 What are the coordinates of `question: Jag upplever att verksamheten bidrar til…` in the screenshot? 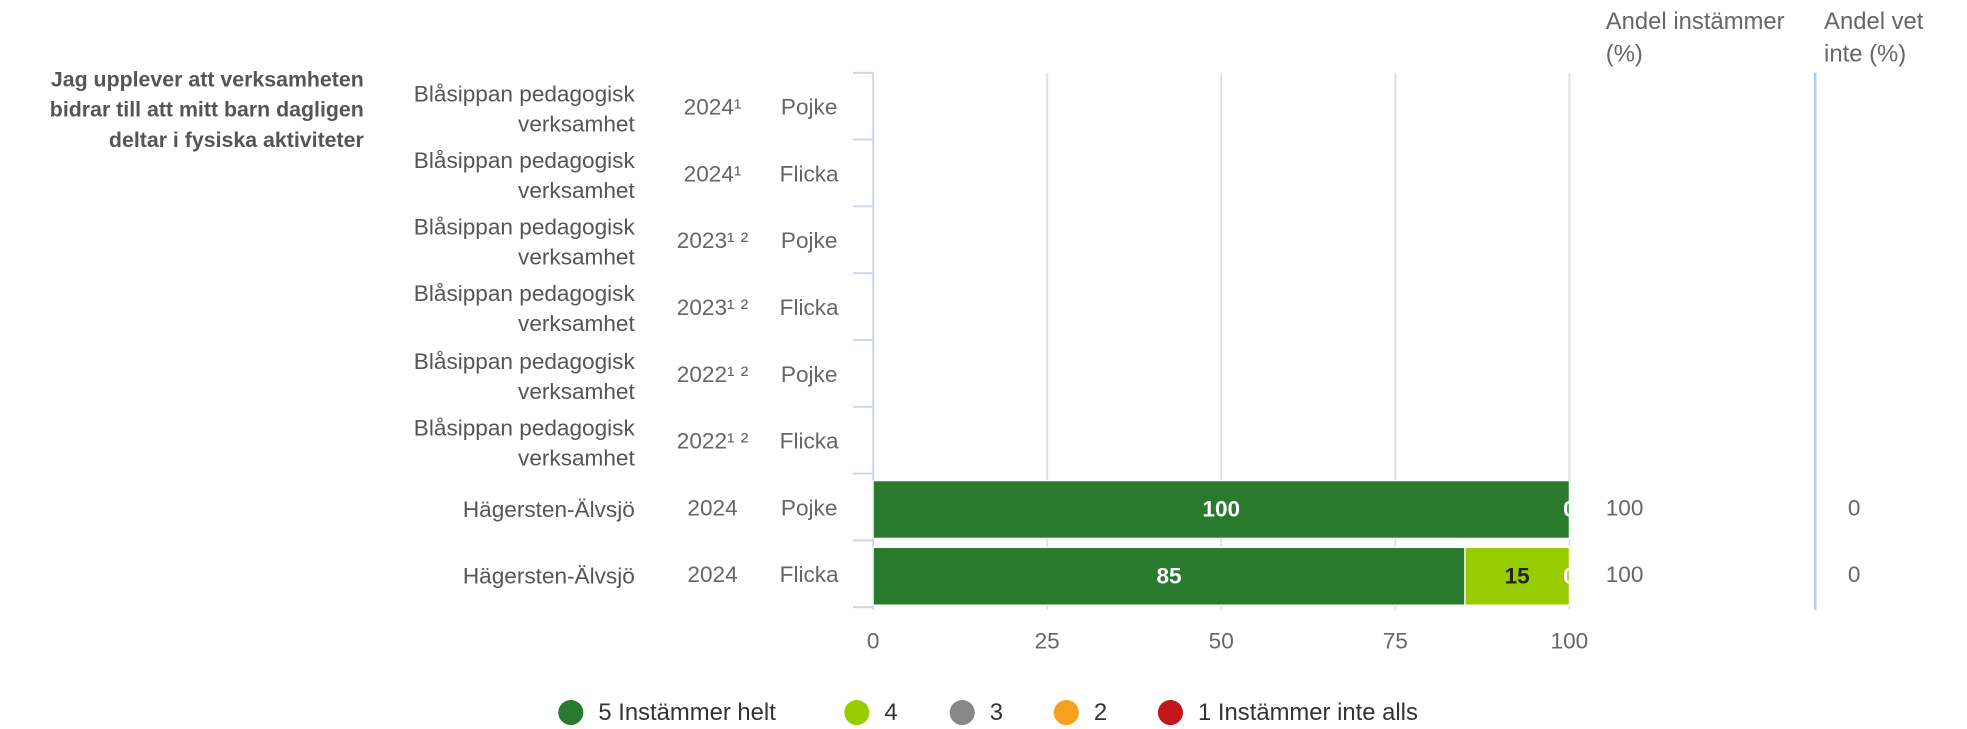 It's located at (206, 109).